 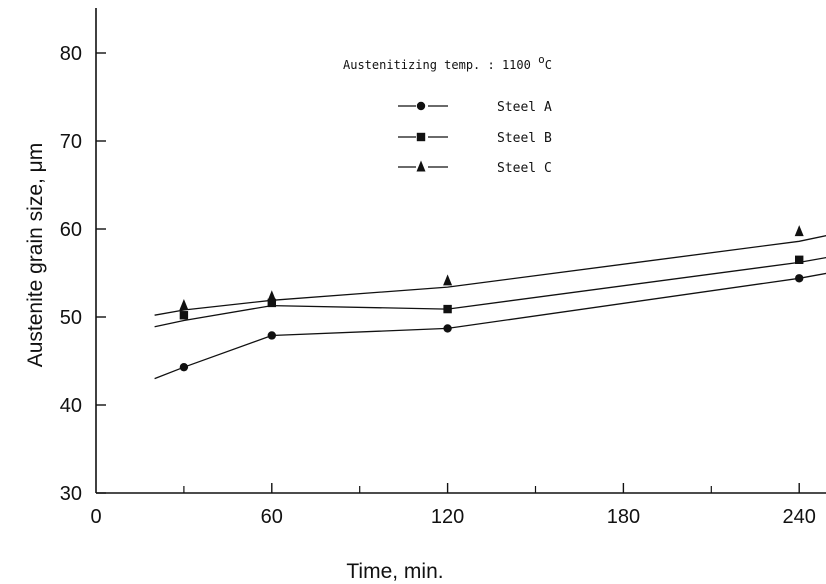 I want to click on legend-label: Steel B, so click(x=524, y=138).